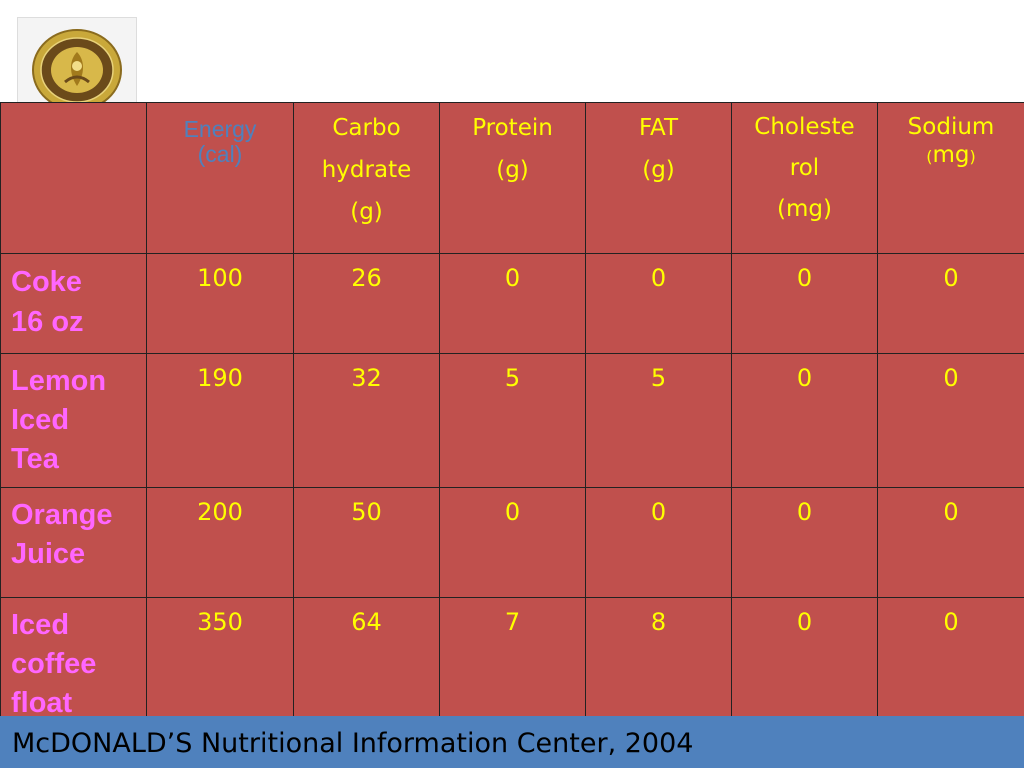  I want to click on header-fat-line-2: (g), so click(658, 170).